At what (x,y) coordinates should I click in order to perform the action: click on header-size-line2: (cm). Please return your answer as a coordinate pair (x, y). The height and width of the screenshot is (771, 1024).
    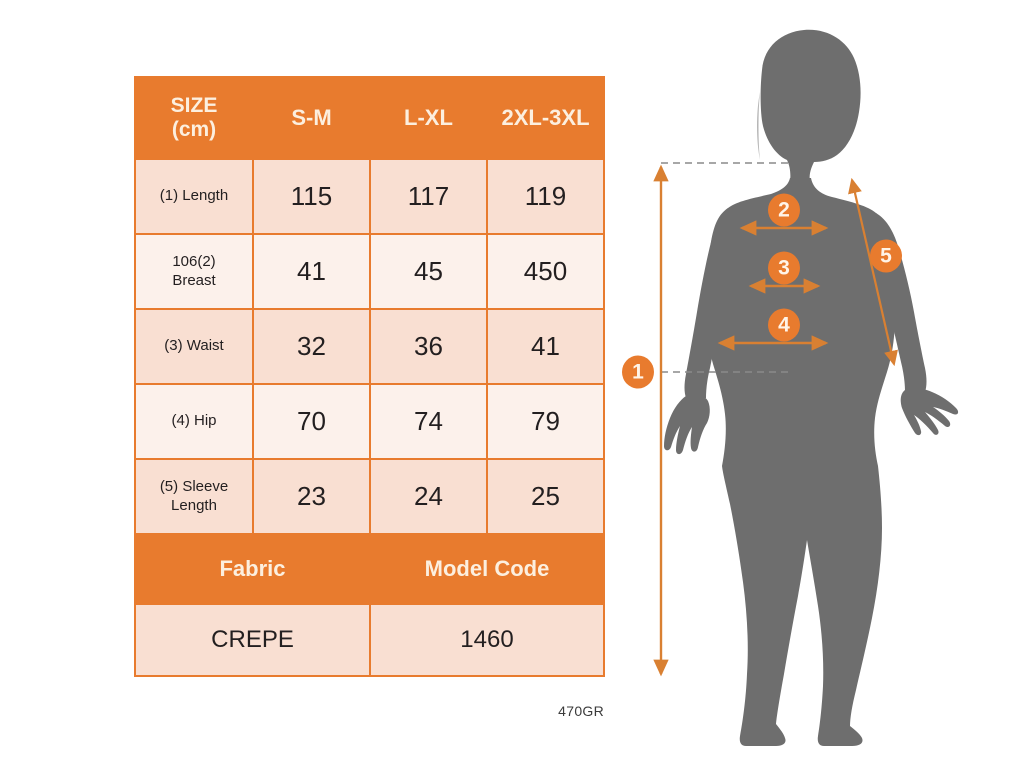
    Looking at the image, I should click on (194, 129).